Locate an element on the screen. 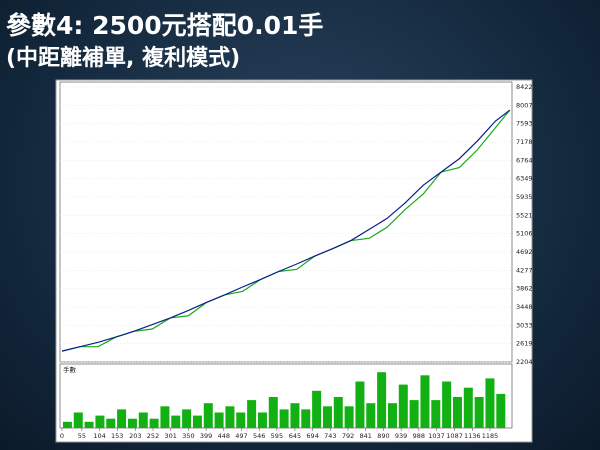 The height and width of the screenshot is (450, 600). x-tick-label: 988 is located at coordinates (419, 436).